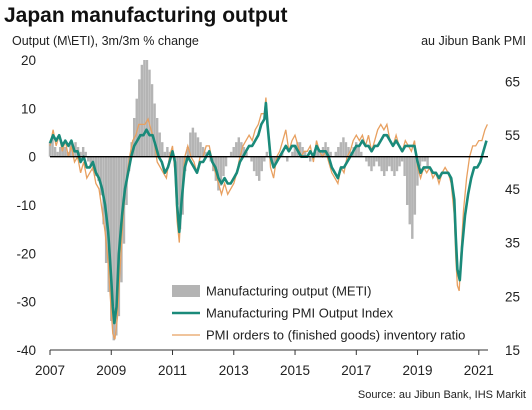 The image size is (532, 410). Describe the element at coordinates (295, 370) in the screenshot. I see `x-tick-label: 2015` at that location.